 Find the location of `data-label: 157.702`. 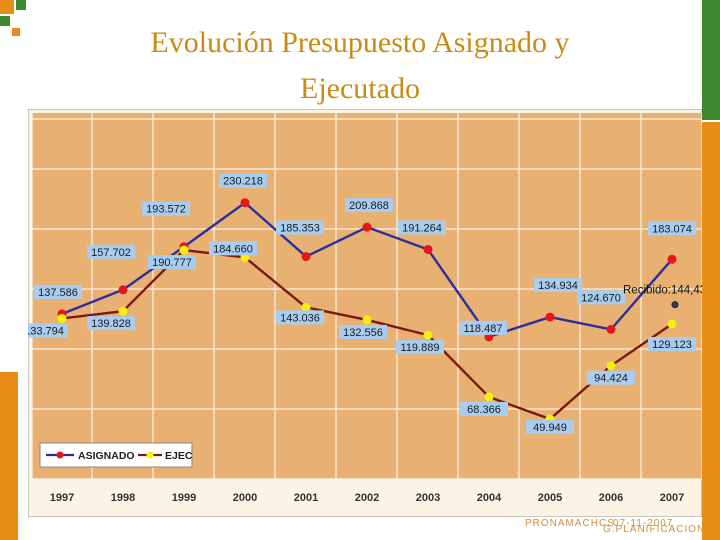

data-label: 157.702 is located at coordinates (111, 253).